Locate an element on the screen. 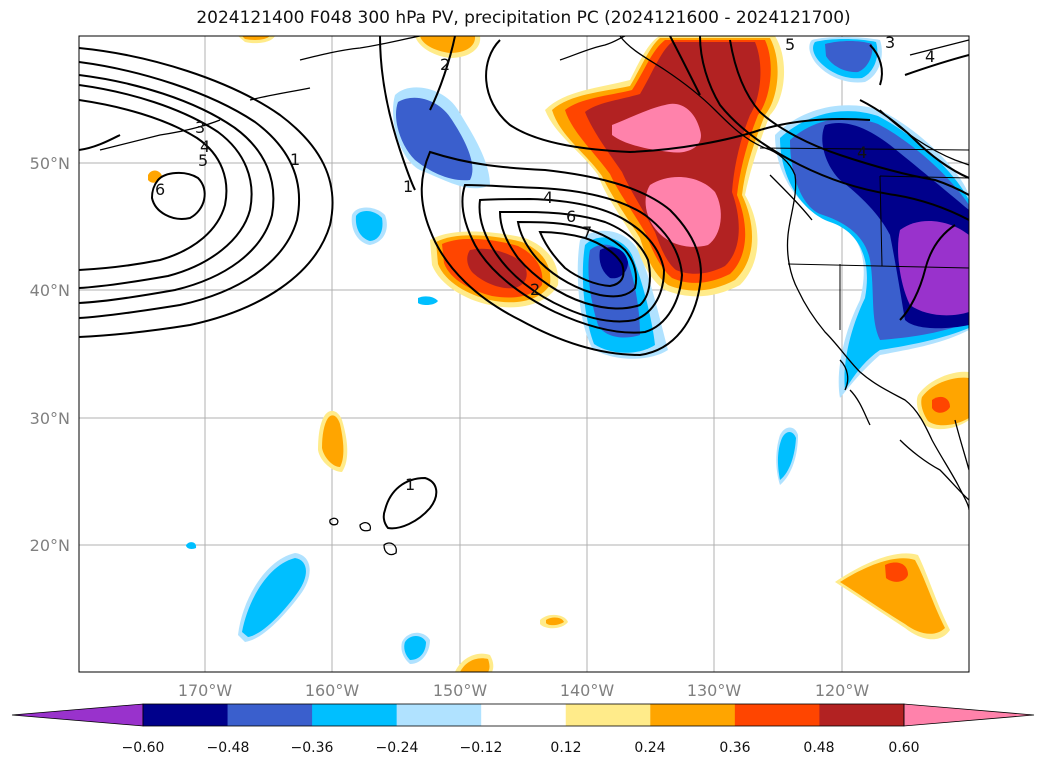 Image resolution: width=1047 pixels, height=765 pixels. lon-label-150w: 150°W is located at coordinates (460, 690).